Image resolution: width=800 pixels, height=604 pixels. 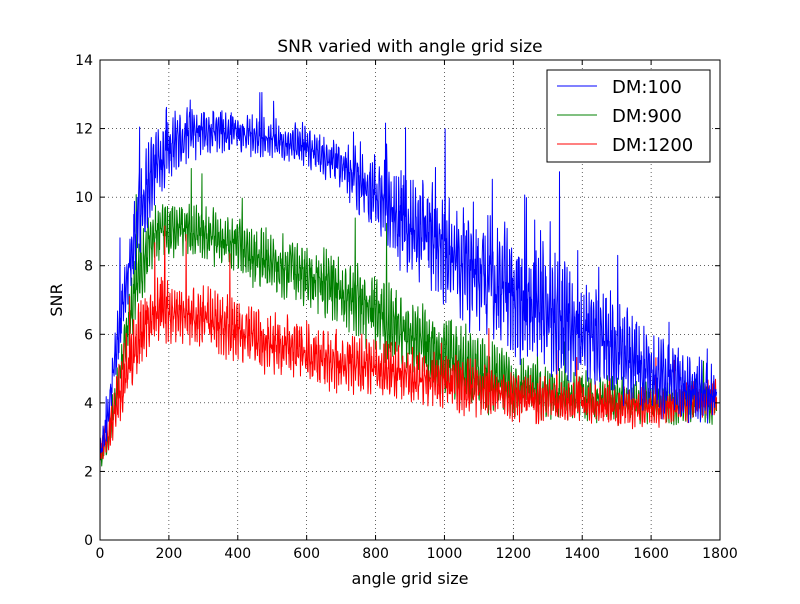 What do you see at coordinates (88, 404) in the screenshot?
I see `y-tick-label: 4` at bounding box center [88, 404].